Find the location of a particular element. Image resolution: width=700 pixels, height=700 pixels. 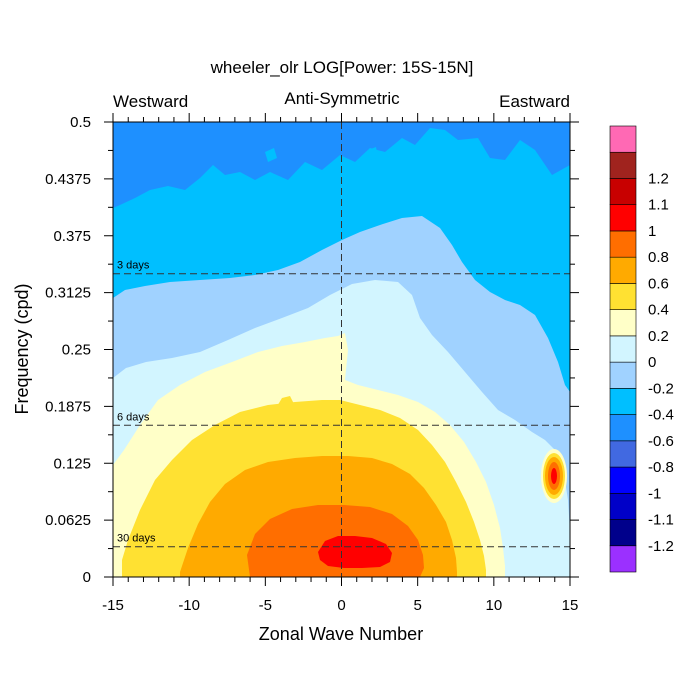

colorbar-label: 0 is located at coordinates (652, 362).